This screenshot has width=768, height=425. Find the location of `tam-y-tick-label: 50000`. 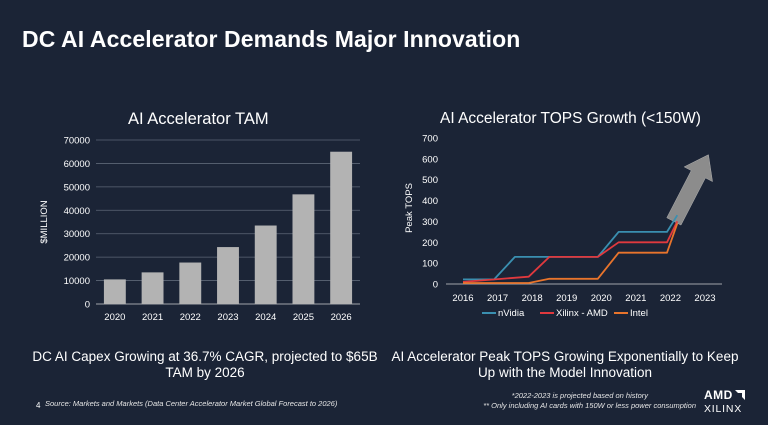

tam-y-tick-label: 50000 is located at coordinates (77, 187).